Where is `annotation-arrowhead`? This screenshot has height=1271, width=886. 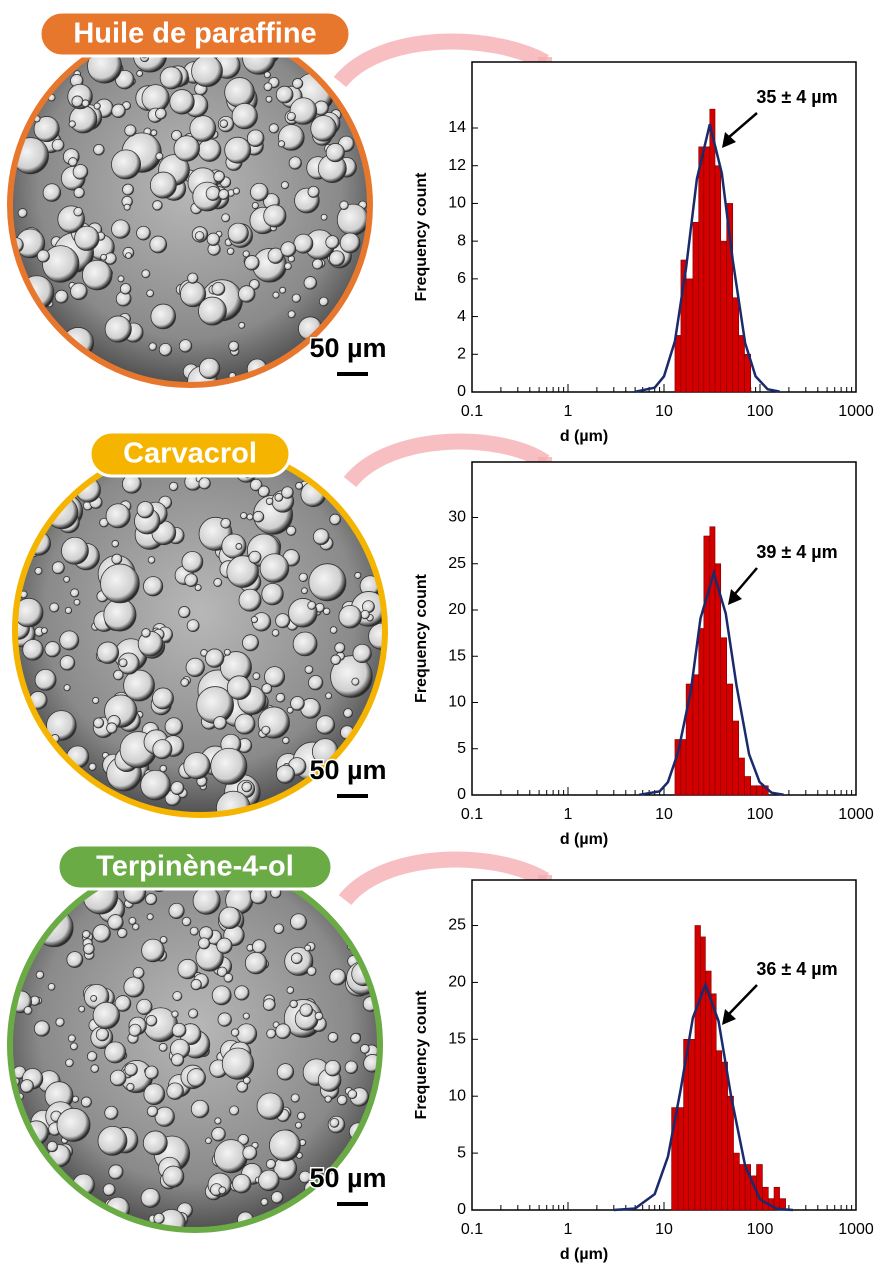 annotation-arrowhead is located at coordinates (729, 140).